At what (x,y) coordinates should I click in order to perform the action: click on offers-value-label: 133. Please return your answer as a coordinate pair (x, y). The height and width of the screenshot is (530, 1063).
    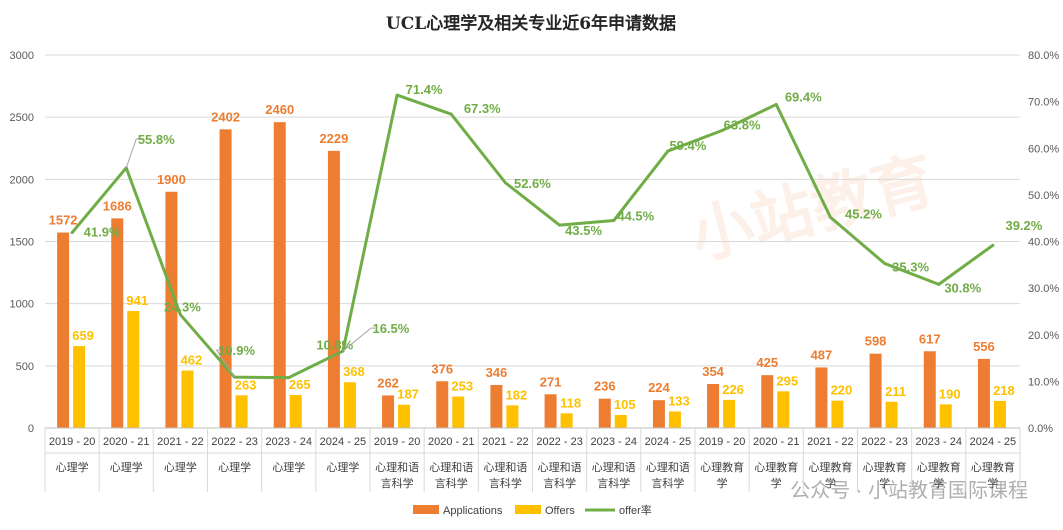
    Looking at the image, I should click on (679, 400).